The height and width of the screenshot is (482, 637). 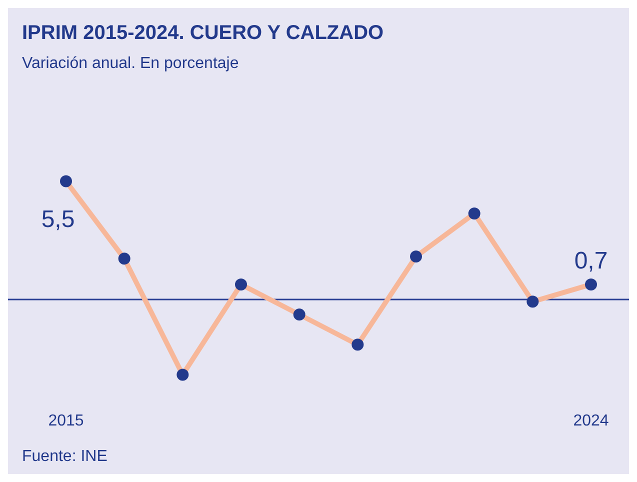 I want to click on chart-title: IPRIM 2015-2024. CUERO Y CALZADO, so click(x=203, y=33).